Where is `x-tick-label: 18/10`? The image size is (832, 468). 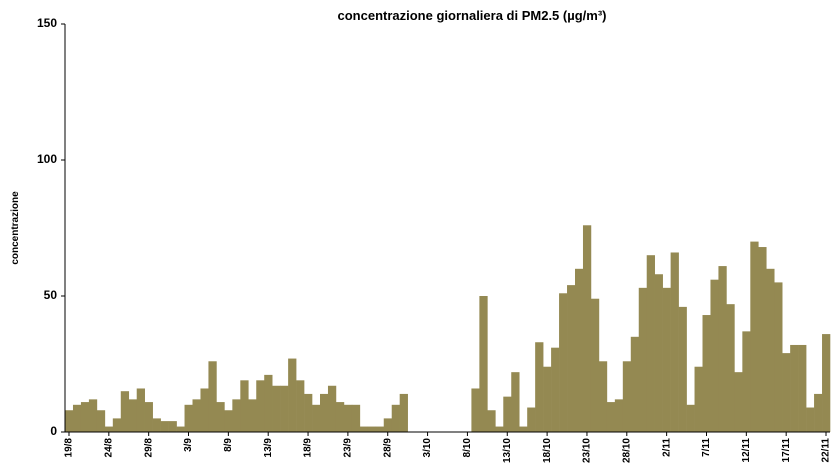
x-tick-label: 18/10 is located at coordinates (547, 450).